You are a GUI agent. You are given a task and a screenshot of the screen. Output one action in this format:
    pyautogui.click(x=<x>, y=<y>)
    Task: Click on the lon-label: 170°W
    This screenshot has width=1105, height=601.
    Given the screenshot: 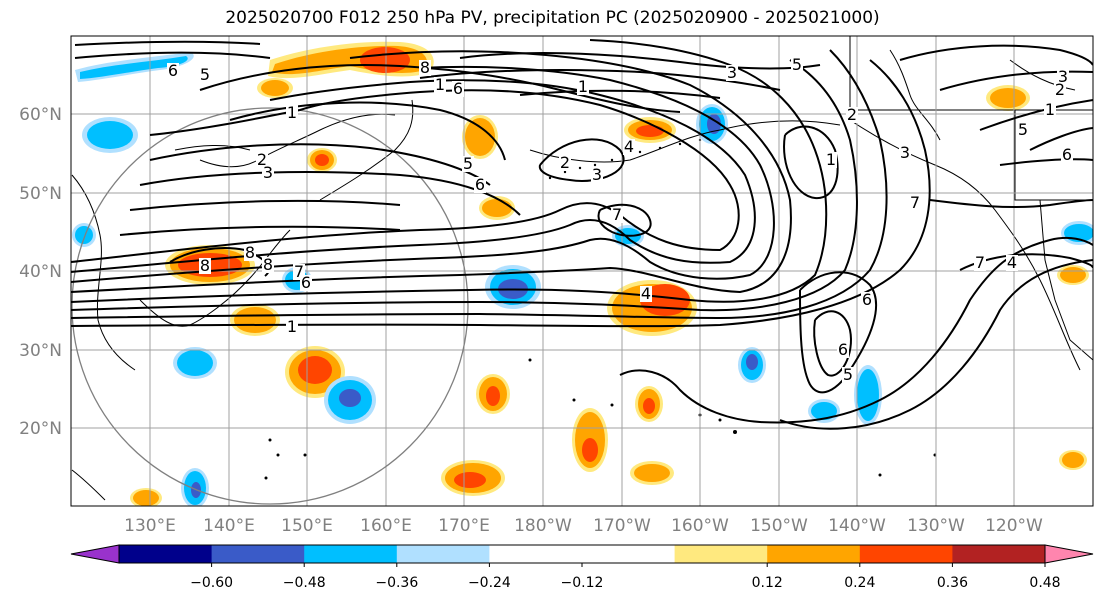 What is the action you would take?
    pyautogui.click(x=622, y=526)
    